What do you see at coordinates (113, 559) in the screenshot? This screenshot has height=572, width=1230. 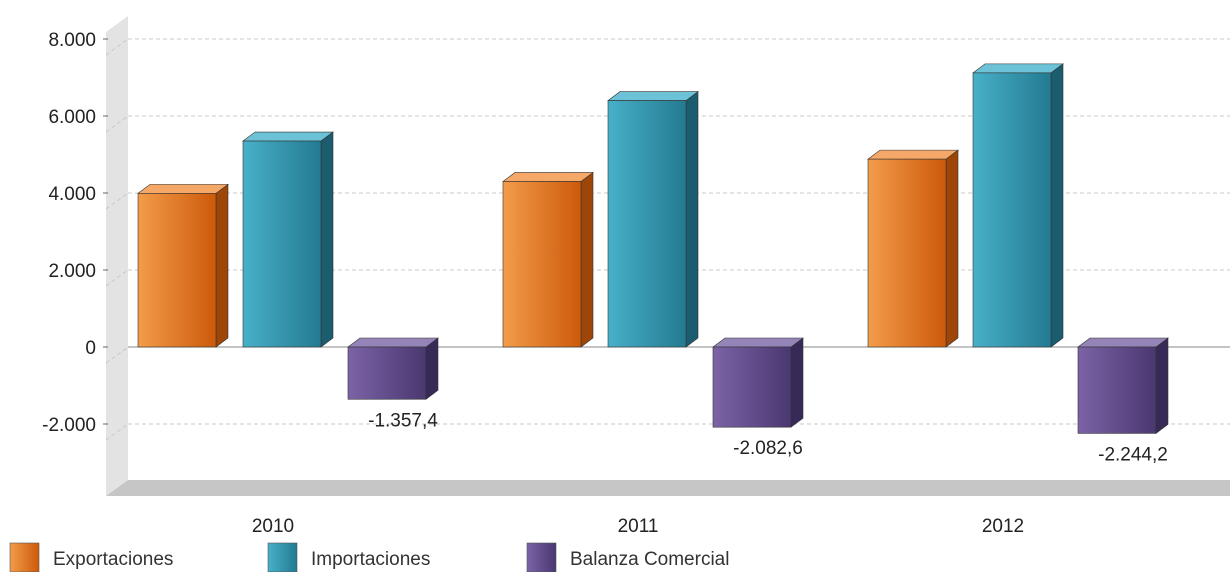 I see `legend-label: Exportaciones` at bounding box center [113, 559].